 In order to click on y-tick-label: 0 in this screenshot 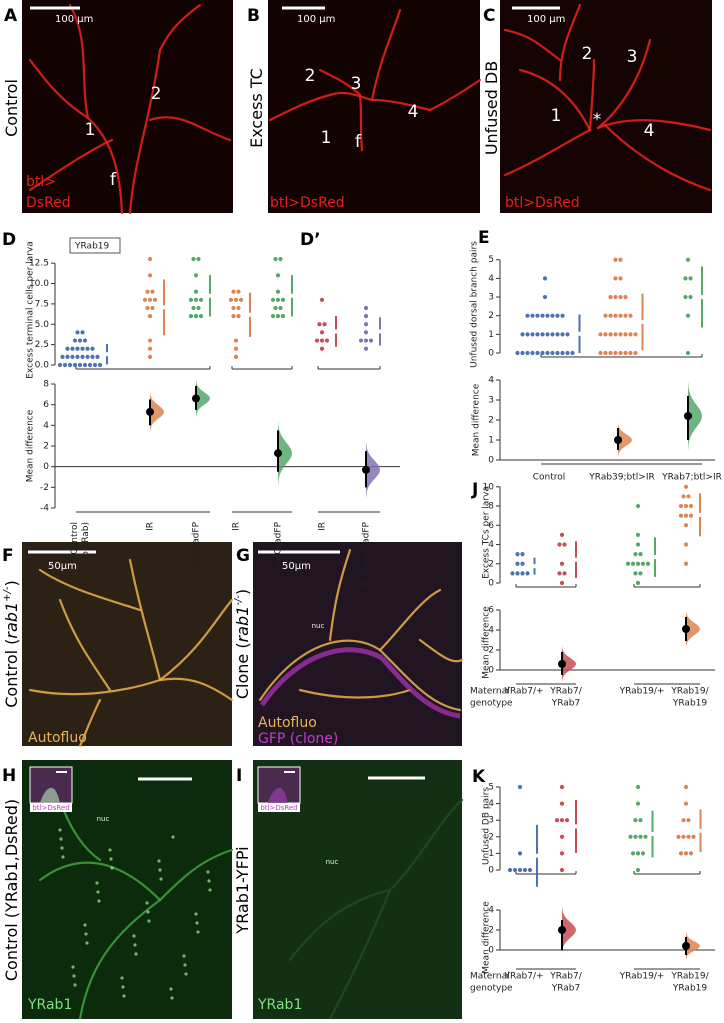, I will do `click(491, 461)`.